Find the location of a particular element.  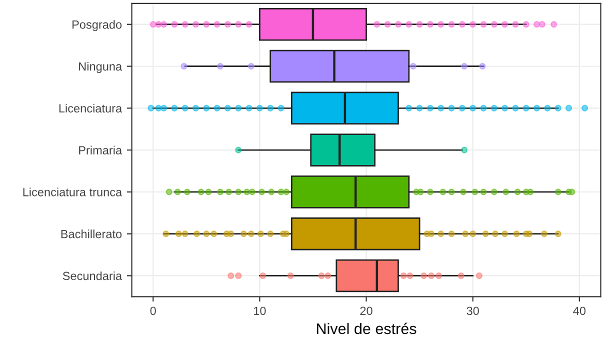

x-tick-label: 30 is located at coordinates (472, 311).